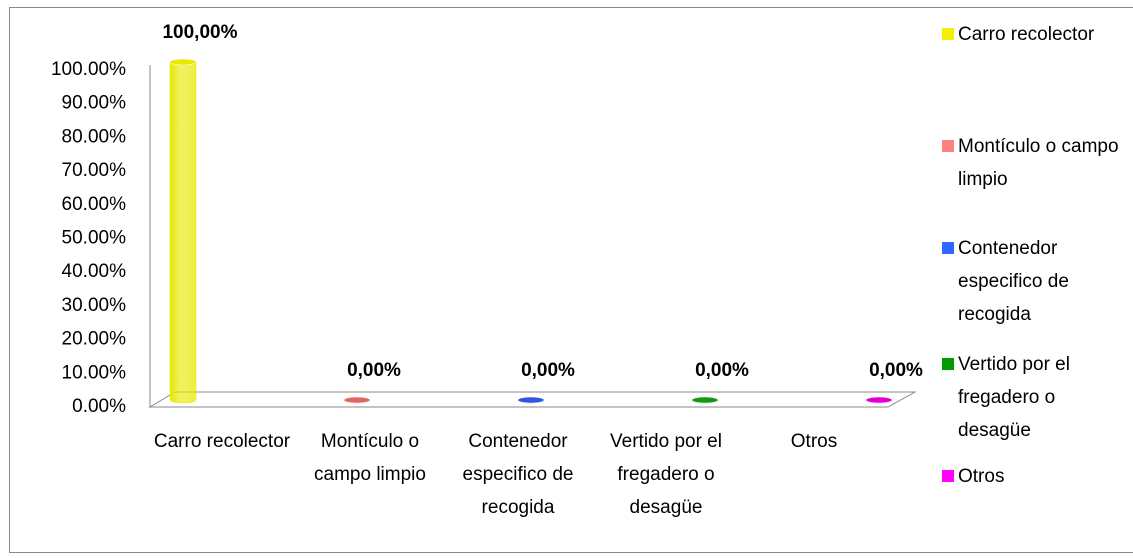 The image size is (1133, 558). What do you see at coordinates (1013, 281) in the screenshot?
I see `legend-label: Contenedor especifico de recogida` at bounding box center [1013, 281].